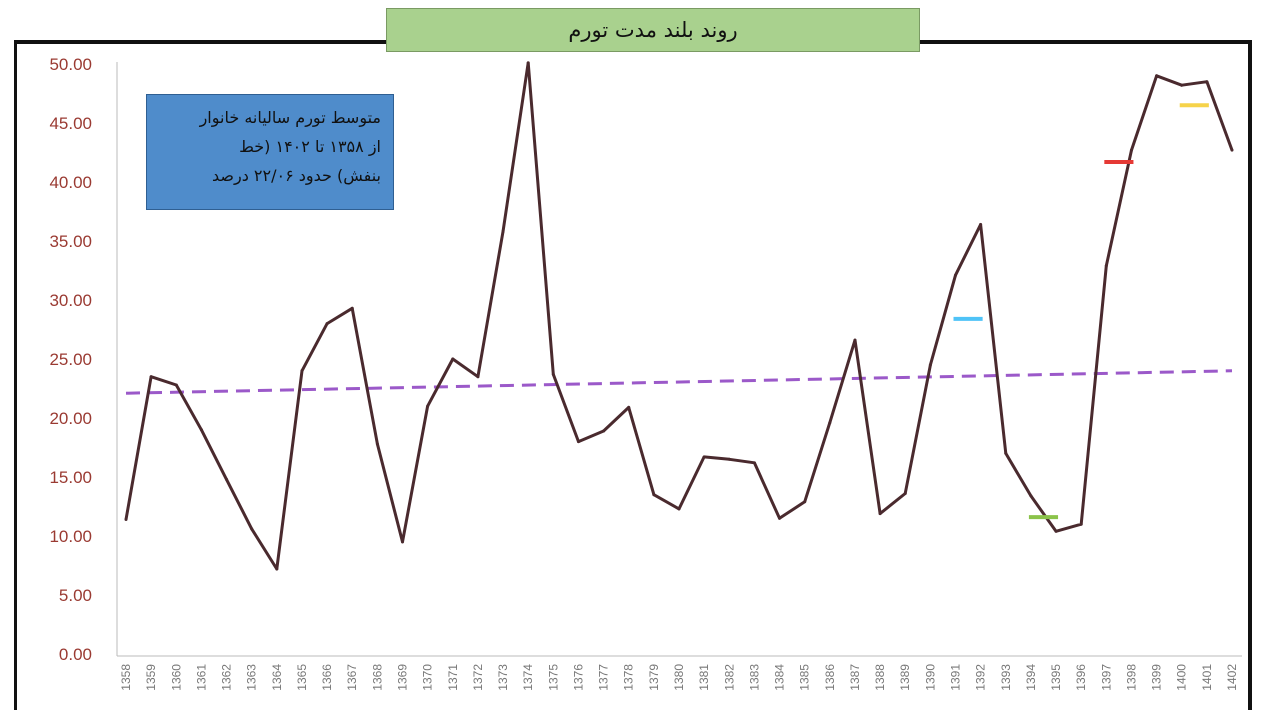 This screenshot has height=716, width=1276. What do you see at coordinates (75, 654) in the screenshot?
I see `y-tick-label: 0.00` at bounding box center [75, 654].